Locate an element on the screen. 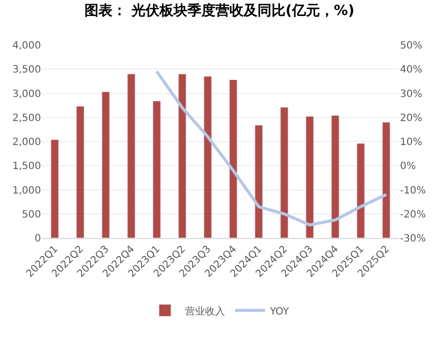 This screenshot has height=337, width=439. y2-tick-label: 0% is located at coordinates (408, 166).